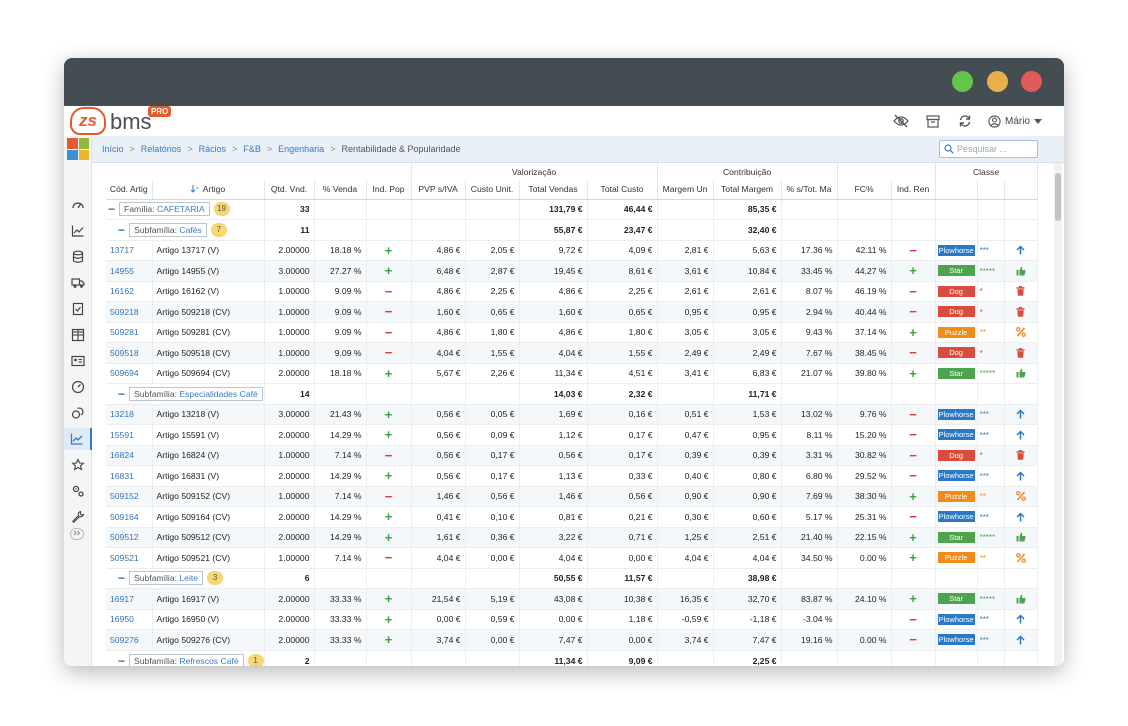  What do you see at coordinates (864, 190) in the screenshot?
I see `column-header-fc: FC%` at bounding box center [864, 190].